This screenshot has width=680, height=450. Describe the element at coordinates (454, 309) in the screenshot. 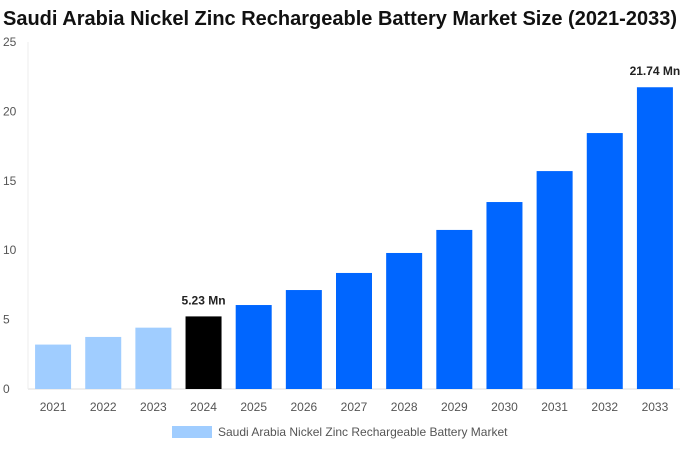

I see `bar-2029` at that location.